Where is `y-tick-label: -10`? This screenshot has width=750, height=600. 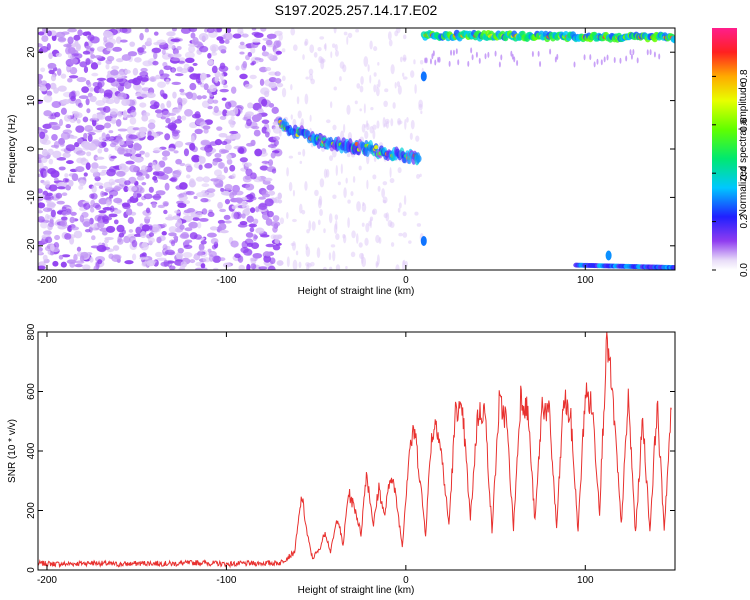
y-tick-label: -10 is located at coordinates (31, 197).